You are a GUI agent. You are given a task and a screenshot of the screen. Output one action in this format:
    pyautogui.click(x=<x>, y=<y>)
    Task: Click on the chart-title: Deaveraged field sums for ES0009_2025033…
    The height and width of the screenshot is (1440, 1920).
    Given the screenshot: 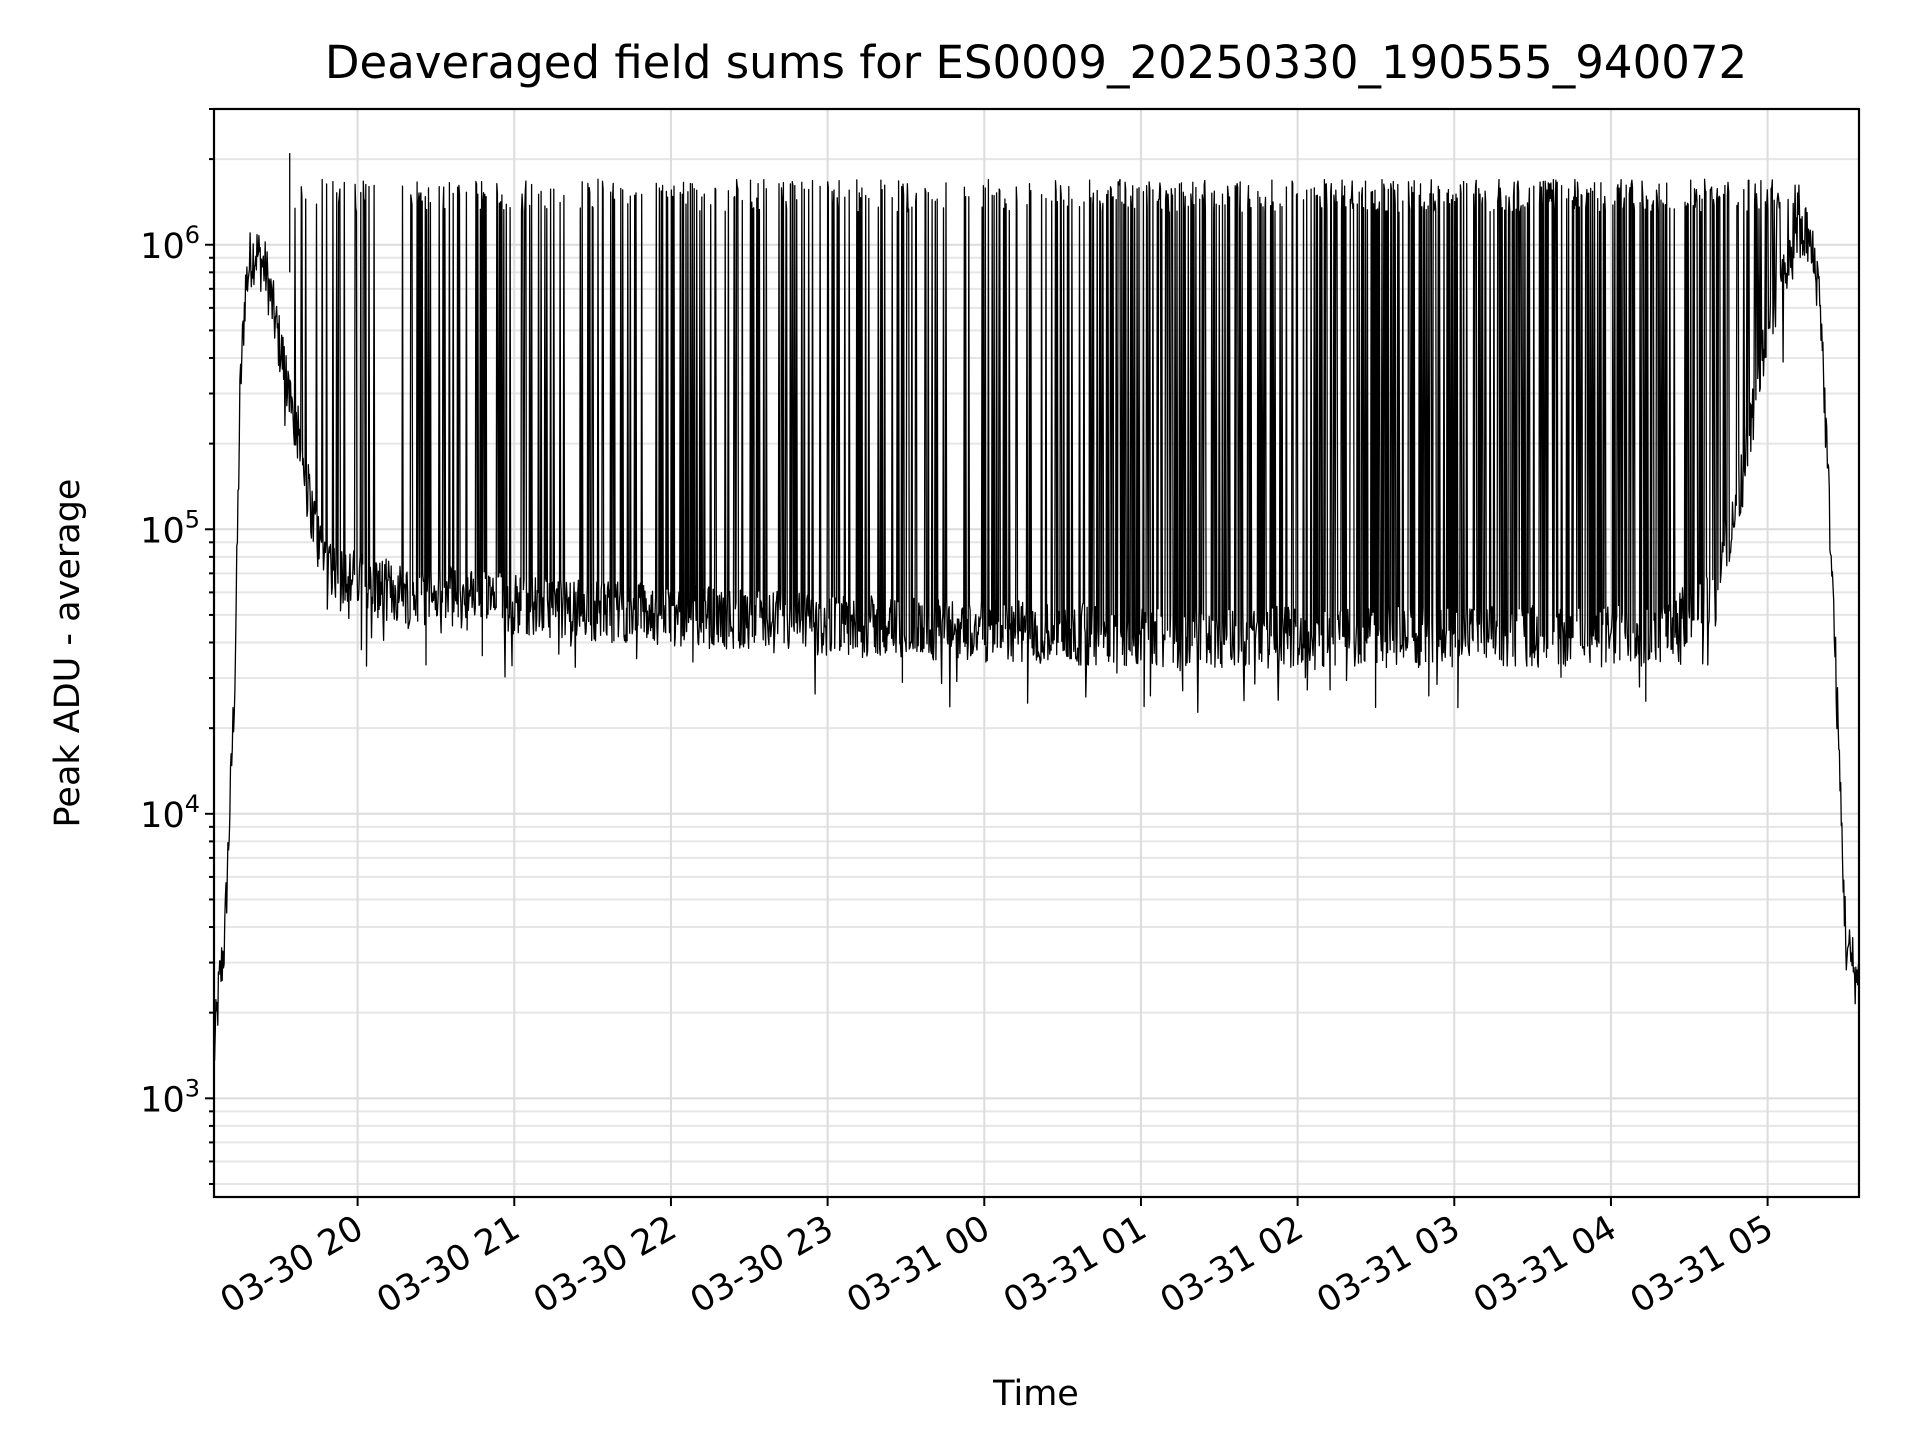 What is the action you would take?
    pyautogui.click(x=1036, y=62)
    